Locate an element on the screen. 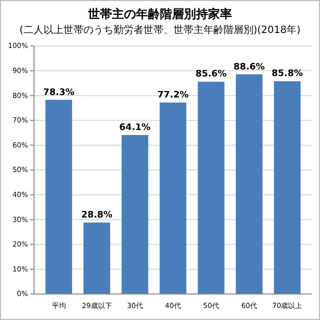 This screenshot has height=320, width=320. data-label: 88.6% is located at coordinates (249, 67).